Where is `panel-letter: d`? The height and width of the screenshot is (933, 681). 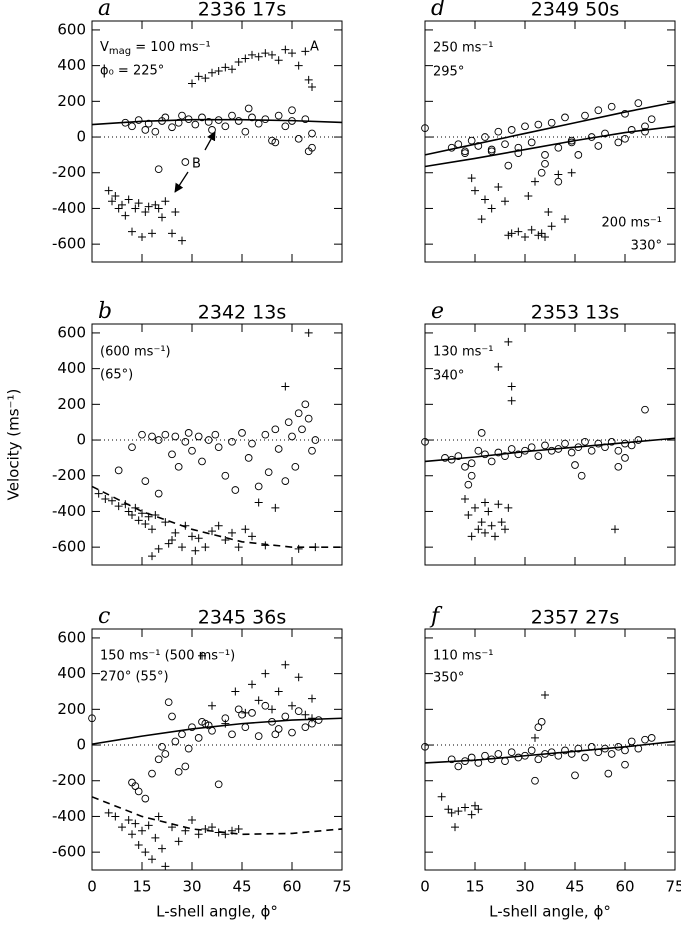
panel-letter: d is located at coordinates (438, 10).